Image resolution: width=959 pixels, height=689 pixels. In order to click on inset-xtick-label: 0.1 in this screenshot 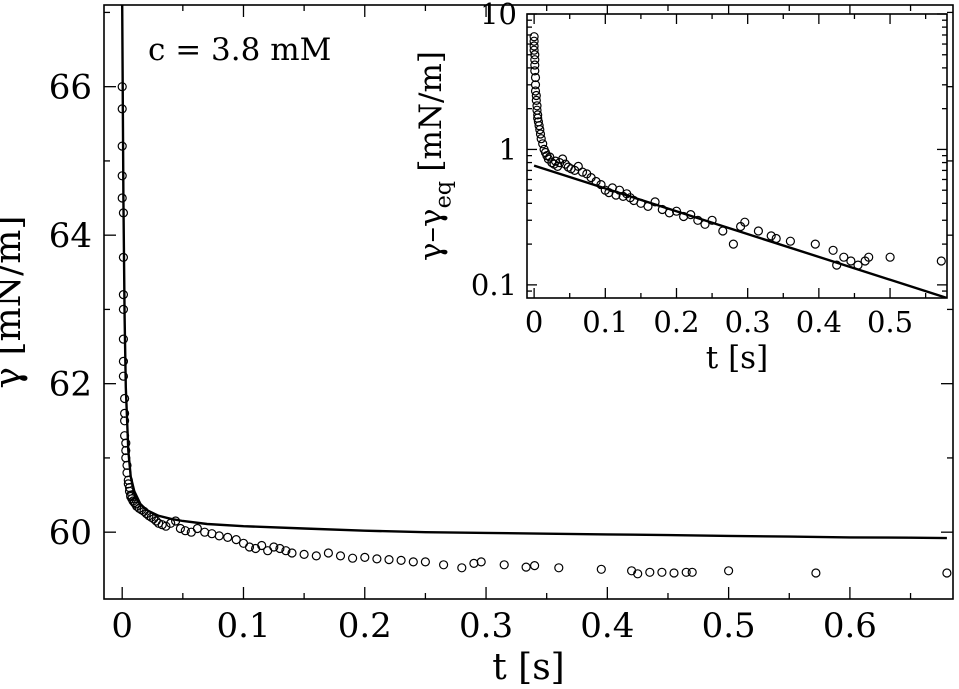, I will do `click(605, 322)`.